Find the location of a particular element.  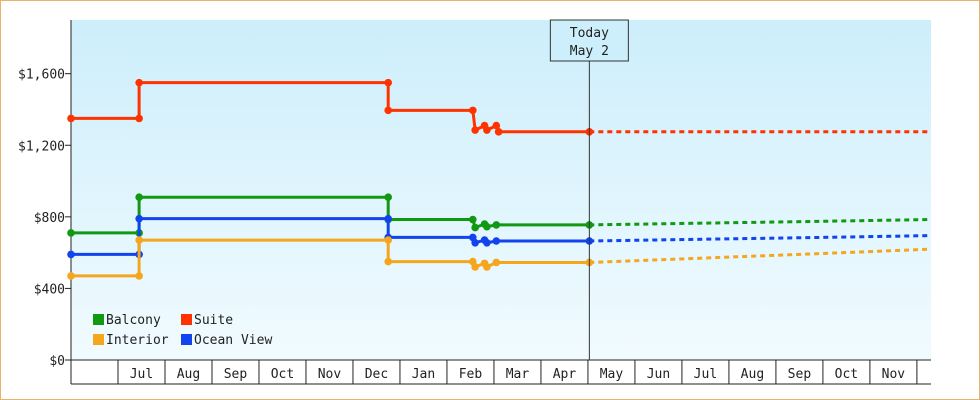

x-tick-label: Apr is located at coordinates (565, 374).